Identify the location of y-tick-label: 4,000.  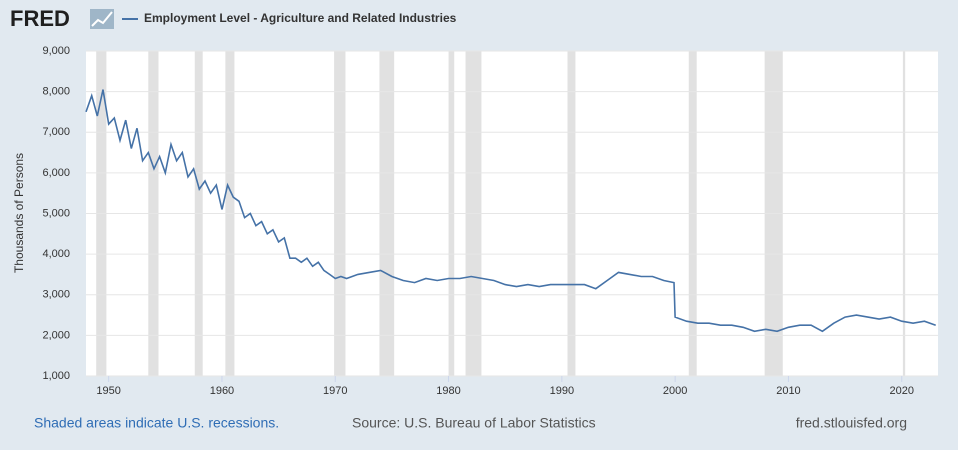
(56, 254).